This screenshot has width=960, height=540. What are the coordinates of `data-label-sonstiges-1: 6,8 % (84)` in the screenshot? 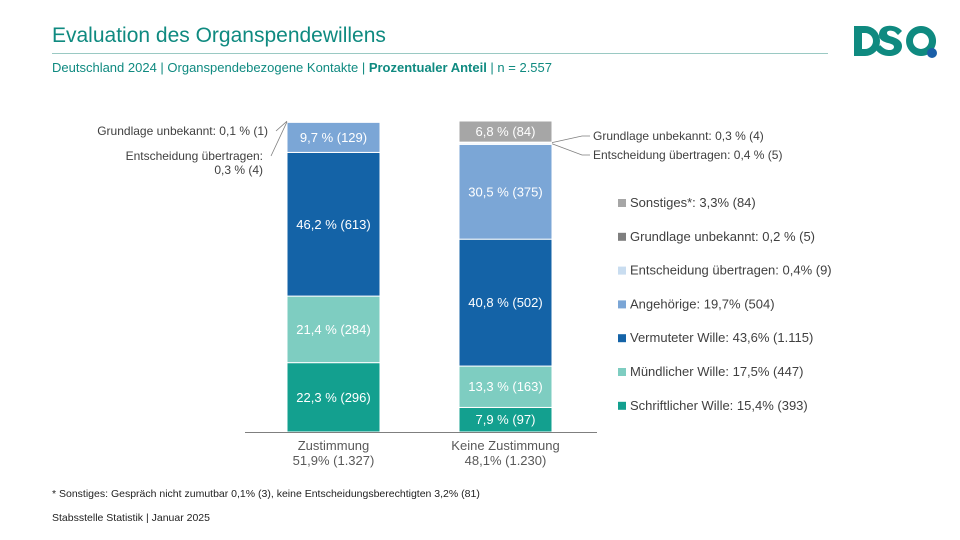 It's located at (506, 131).